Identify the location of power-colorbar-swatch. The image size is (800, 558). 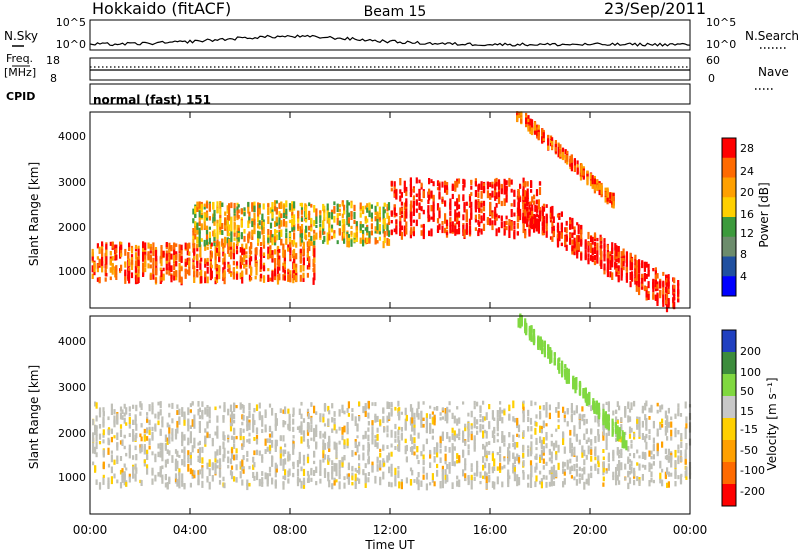
(729, 168).